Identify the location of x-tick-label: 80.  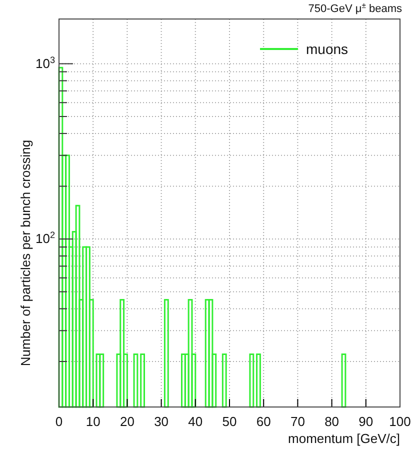
(332, 422).